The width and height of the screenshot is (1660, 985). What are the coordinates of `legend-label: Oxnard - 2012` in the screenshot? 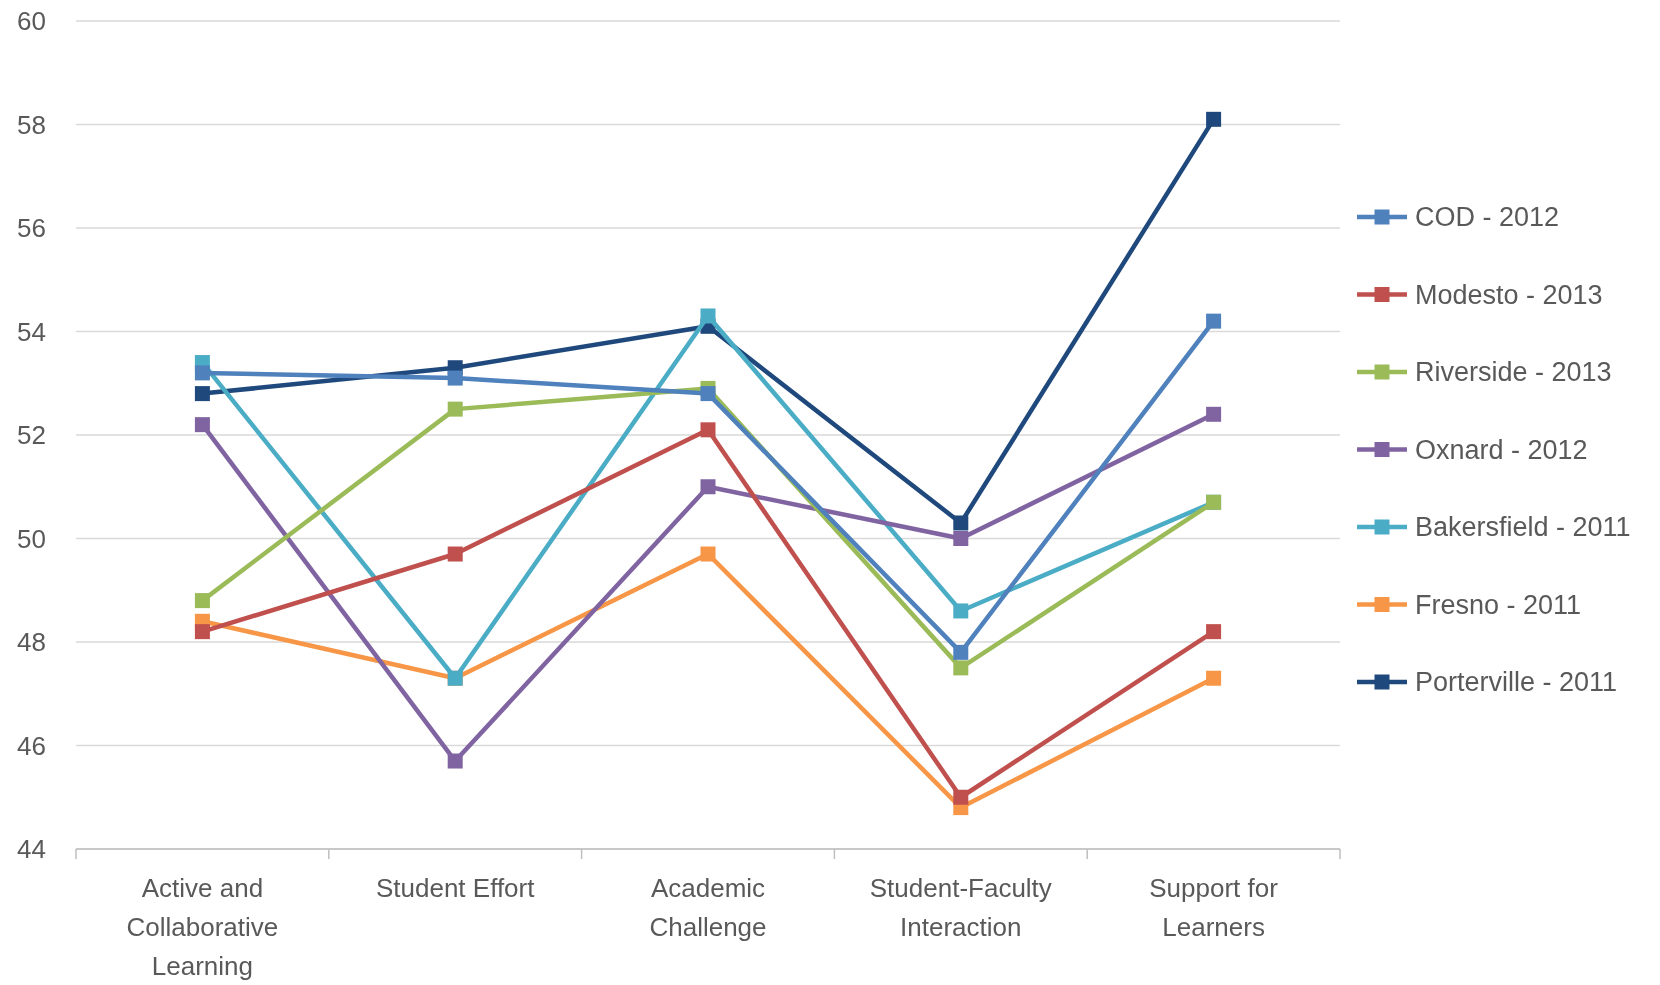 It's located at (1501, 449).